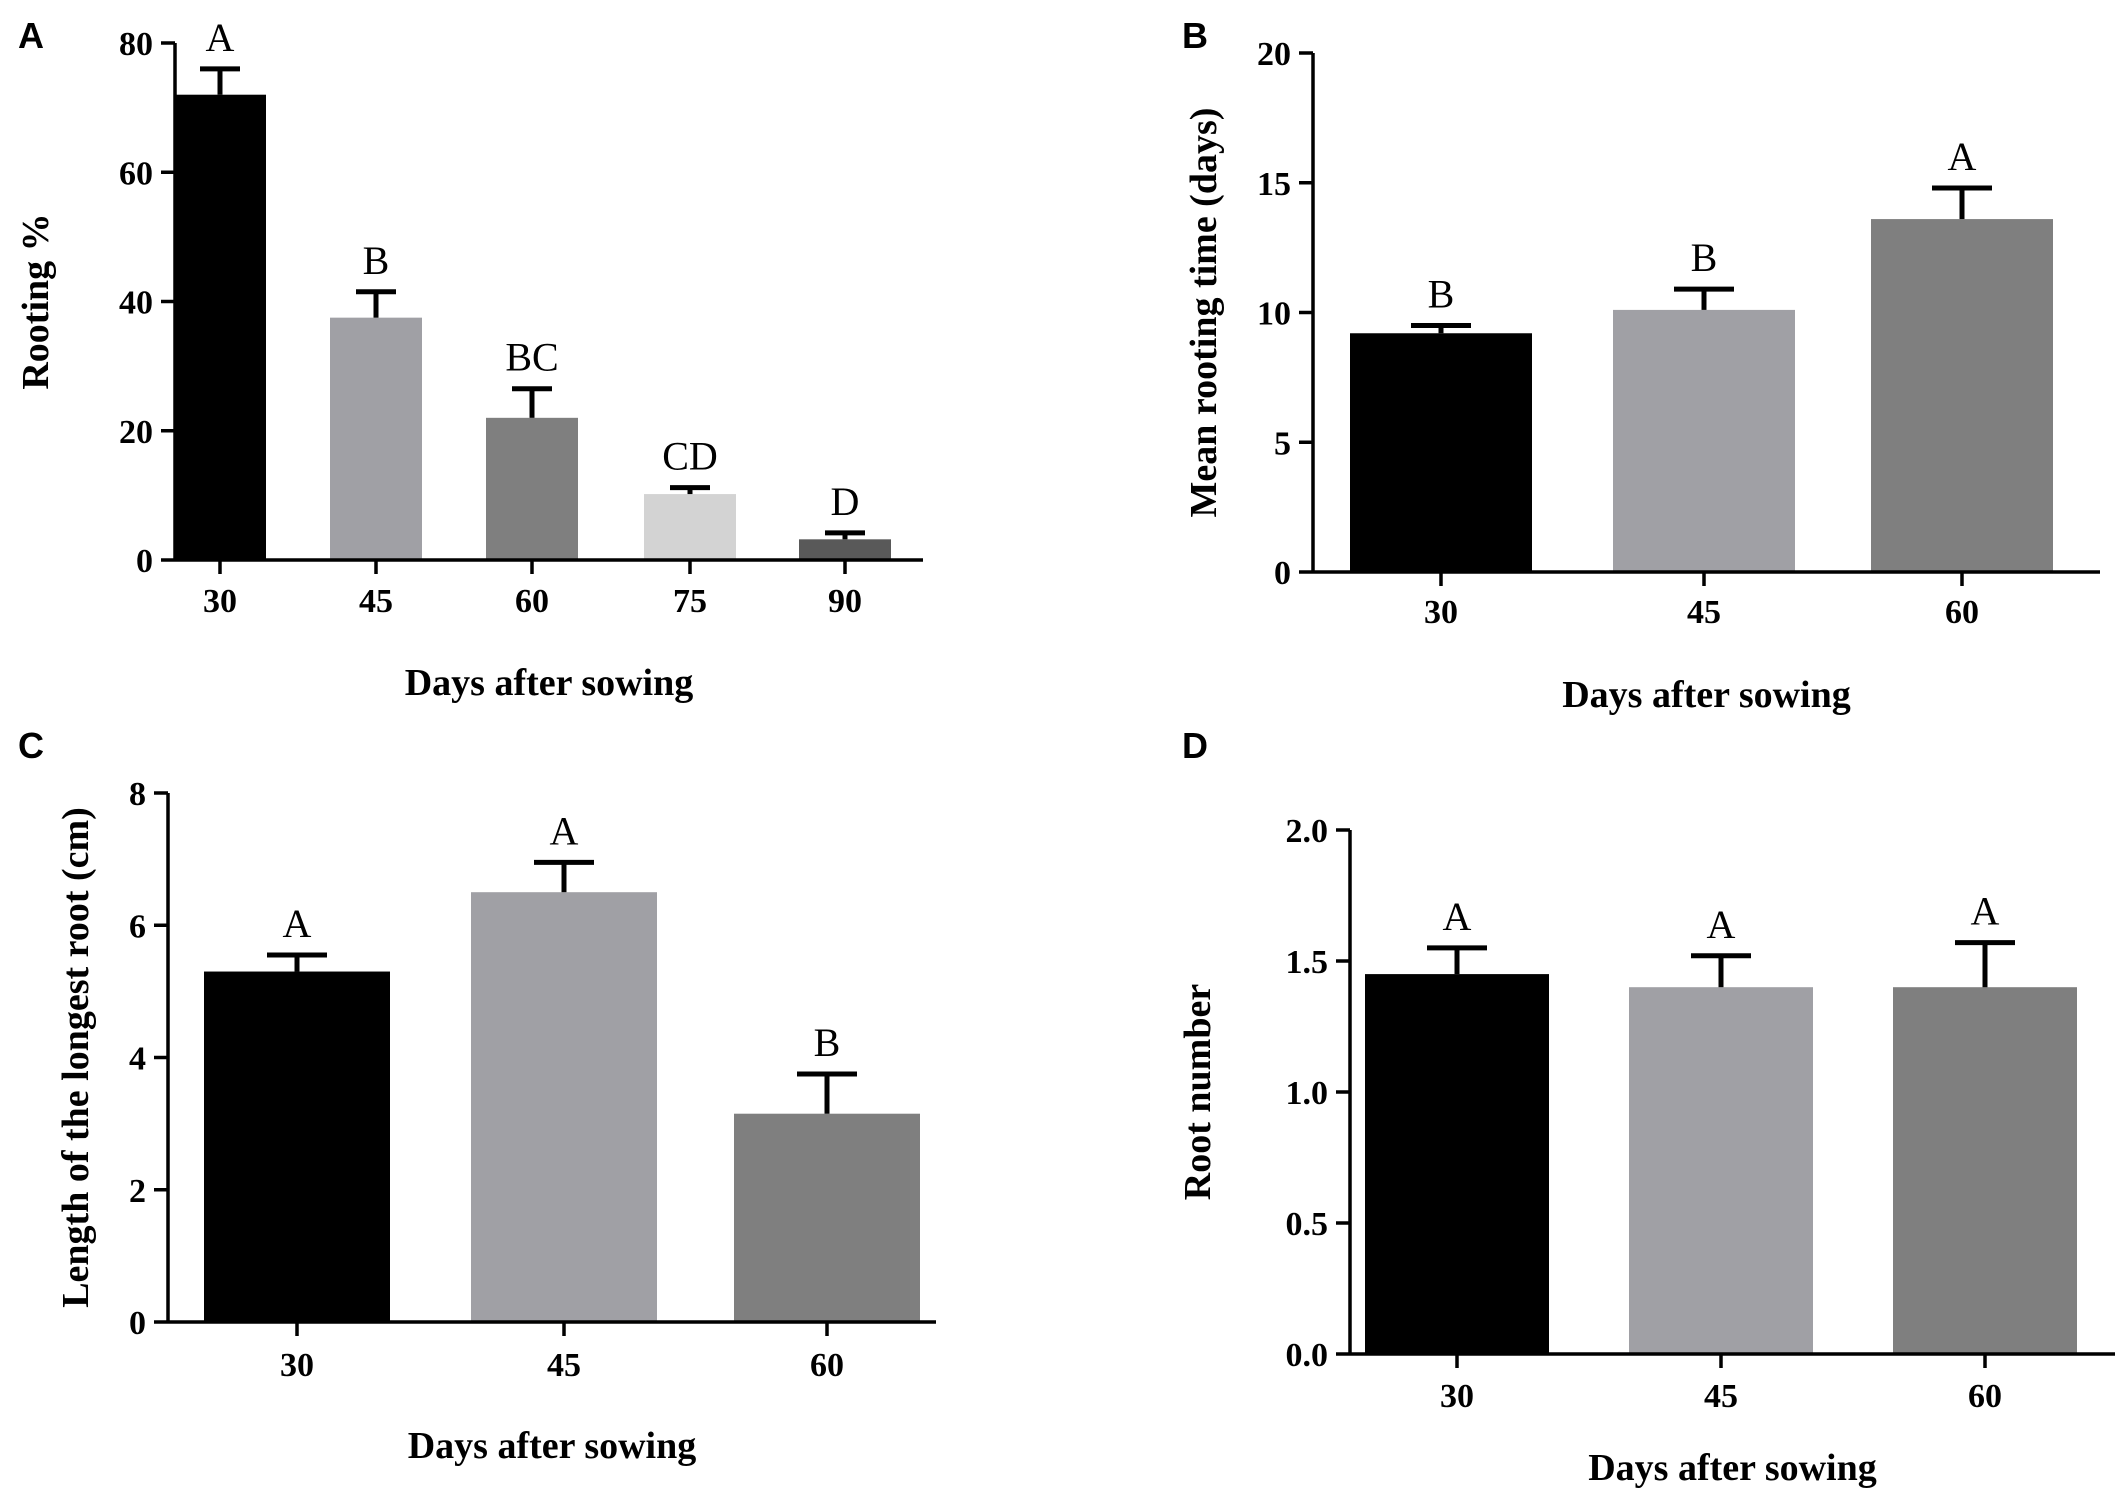 The height and width of the screenshot is (1506, 2127). Describe the element at coordinates (137, 1191) in the screenshot. I see `y-tick-label: 2` at that location.